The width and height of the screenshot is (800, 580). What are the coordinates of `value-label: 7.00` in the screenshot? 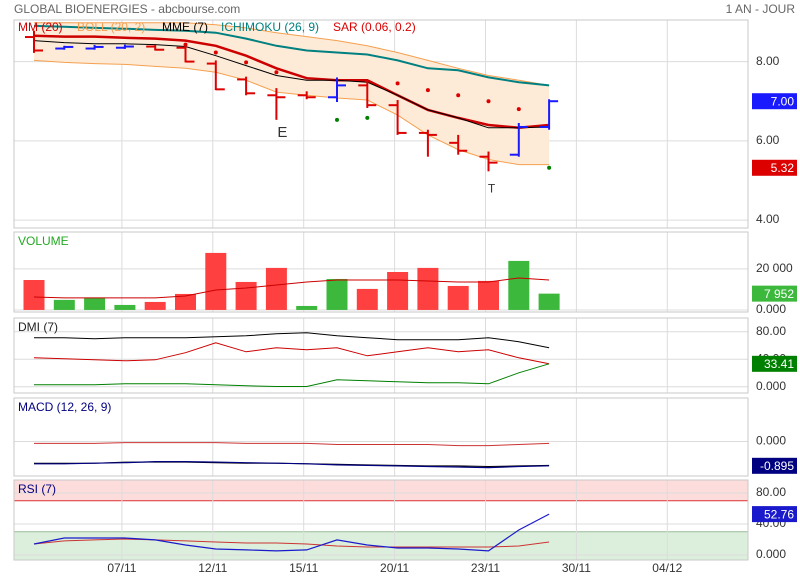 It's located at (783, 101).